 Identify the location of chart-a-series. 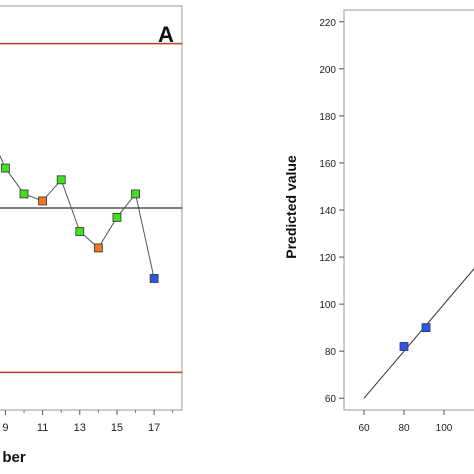
(79, 218).